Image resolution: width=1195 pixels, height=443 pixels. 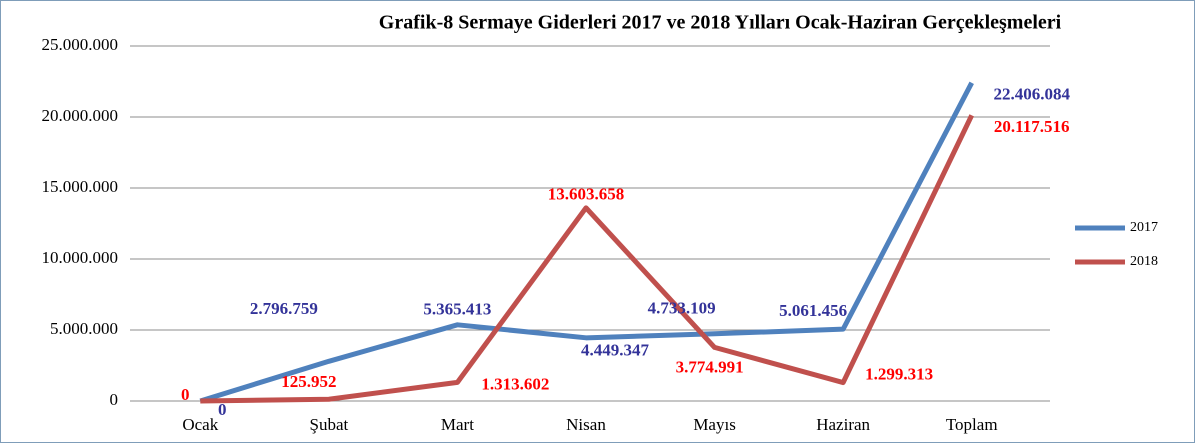 What do you see at coordinates (80, 257) in the screenshot?
I see `y-tick-label: 10.000.000` at bounding box center [80, 257].